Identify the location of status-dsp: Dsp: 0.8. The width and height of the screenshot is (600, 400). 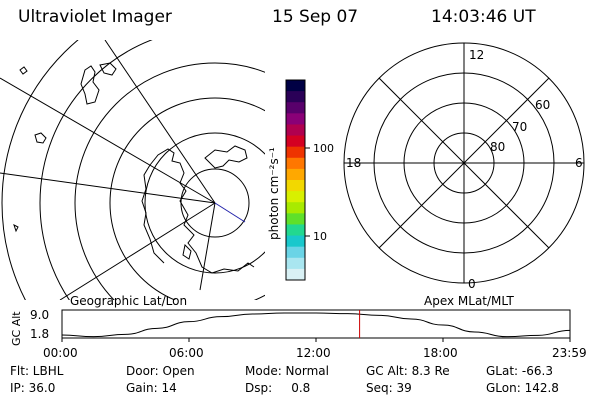
(278, 388).